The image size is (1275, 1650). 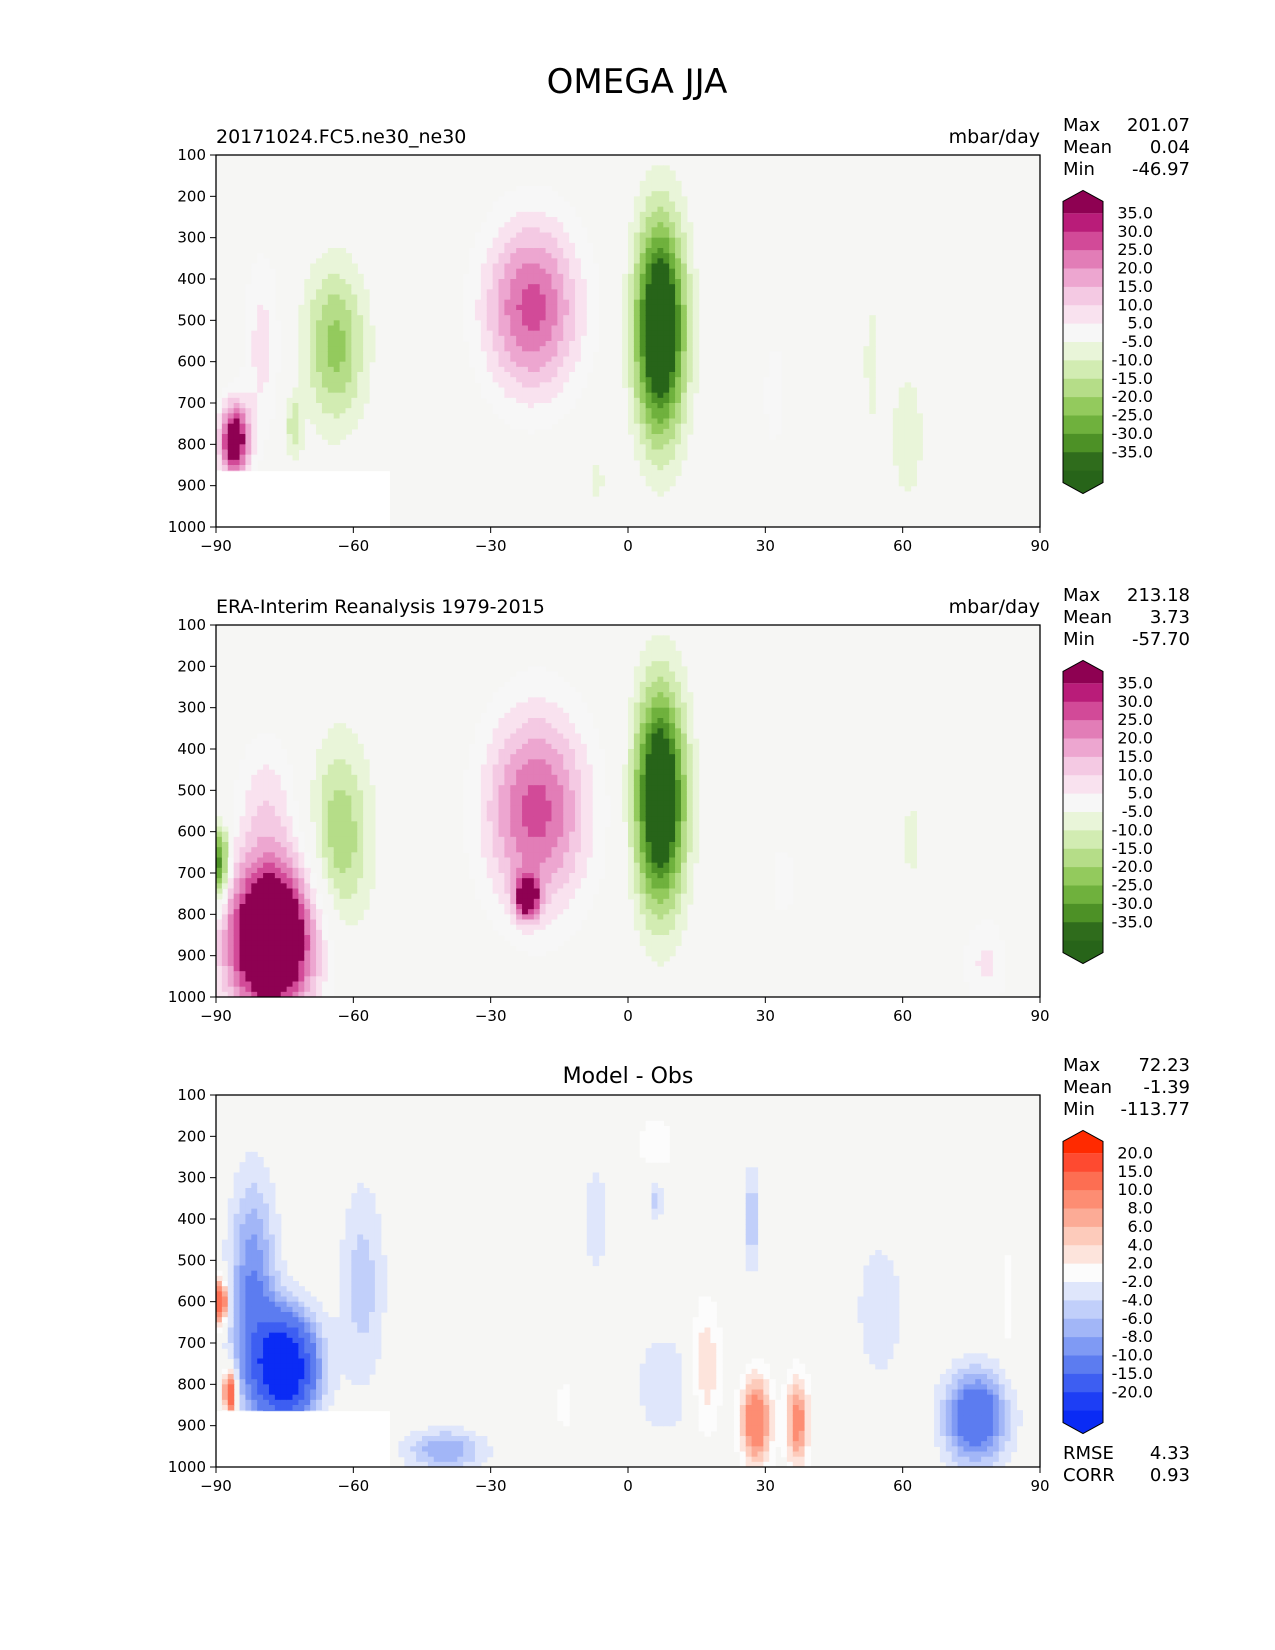 I want to click on colorbar-tick-label: -8.0, so click(x=1137, y=1336).